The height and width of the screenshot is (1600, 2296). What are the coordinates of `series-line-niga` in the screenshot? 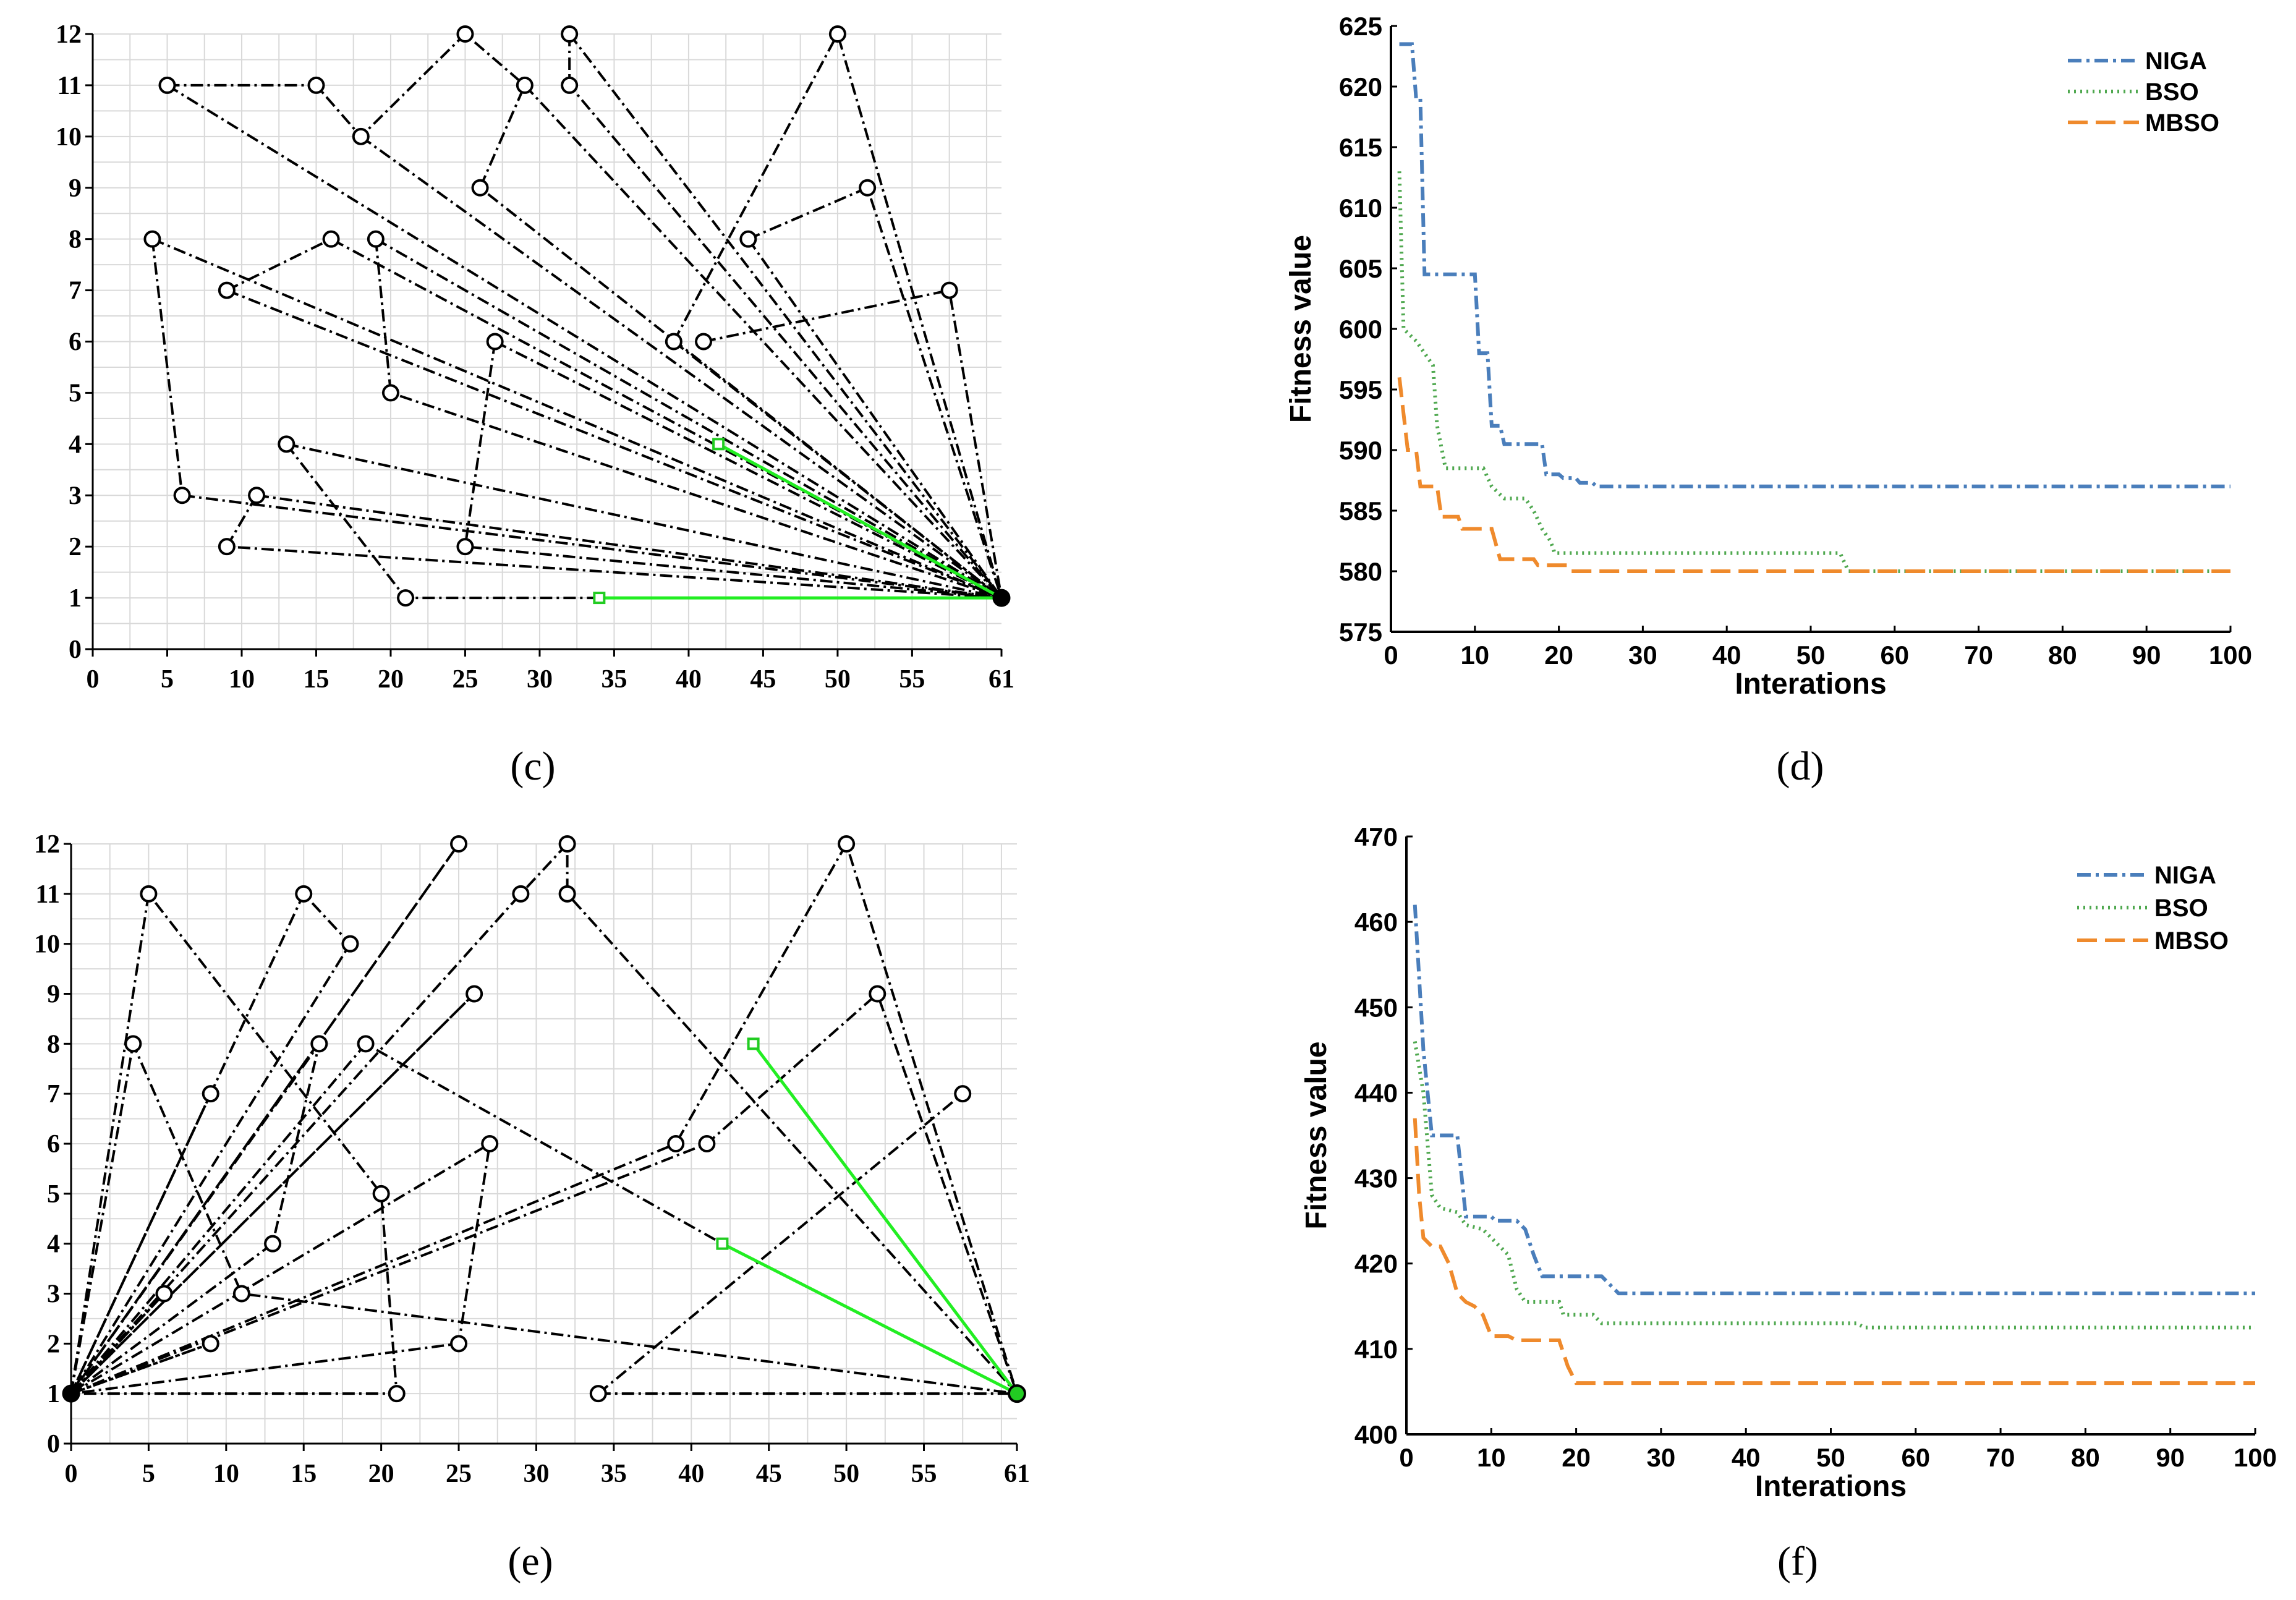 It's located at (1834, 1100).